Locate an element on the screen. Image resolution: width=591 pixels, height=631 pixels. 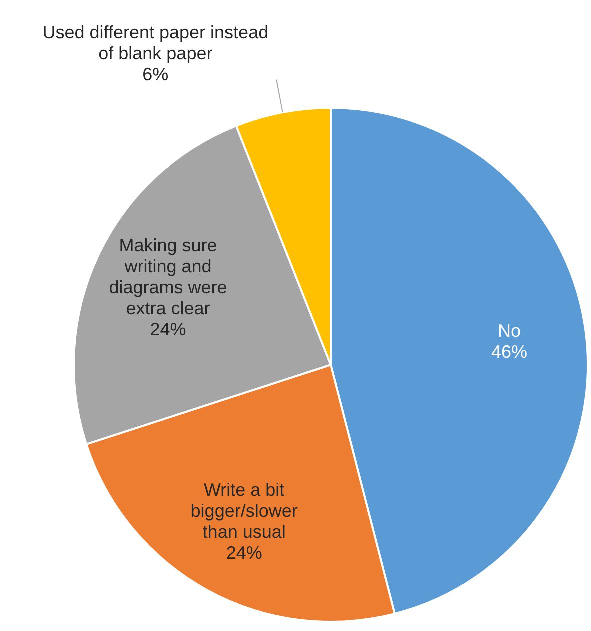
slice-label: Making sure writing and diagrams were extra clear is located at coordinates (168, 276).